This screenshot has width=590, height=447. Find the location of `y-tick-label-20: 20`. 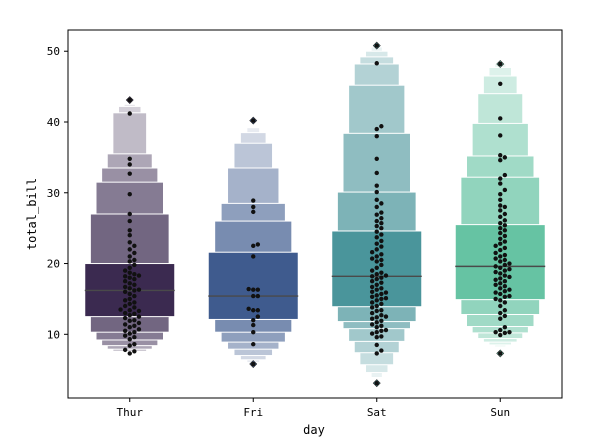

y-tick-label-20: 20 is located at coordinates (53, 264).